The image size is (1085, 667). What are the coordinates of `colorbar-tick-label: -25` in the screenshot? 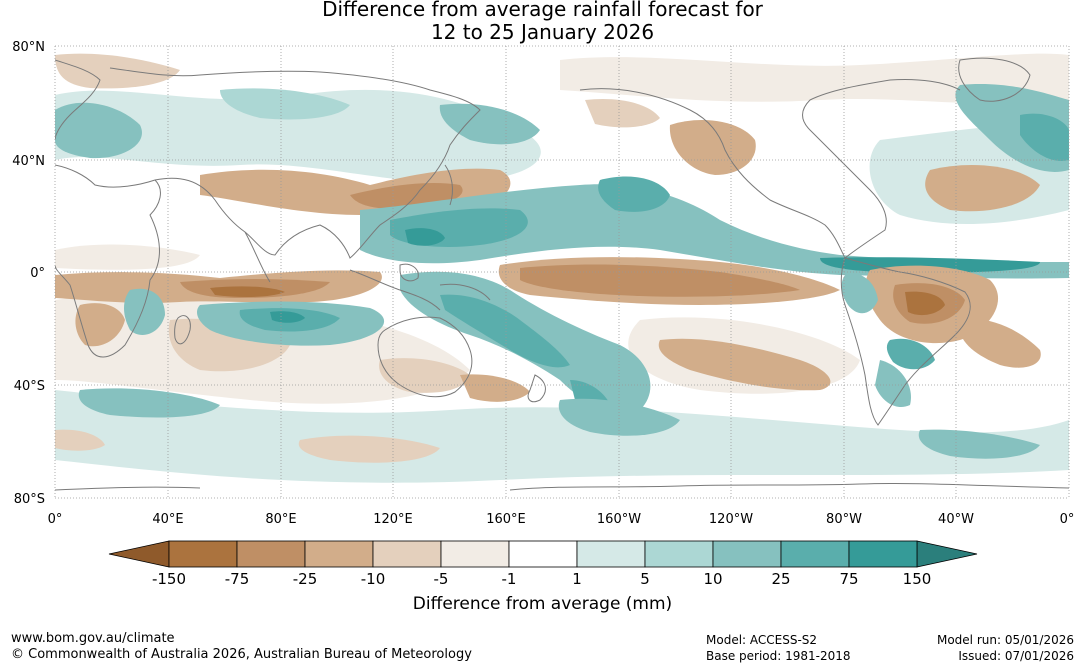 It's located at (305, 579).